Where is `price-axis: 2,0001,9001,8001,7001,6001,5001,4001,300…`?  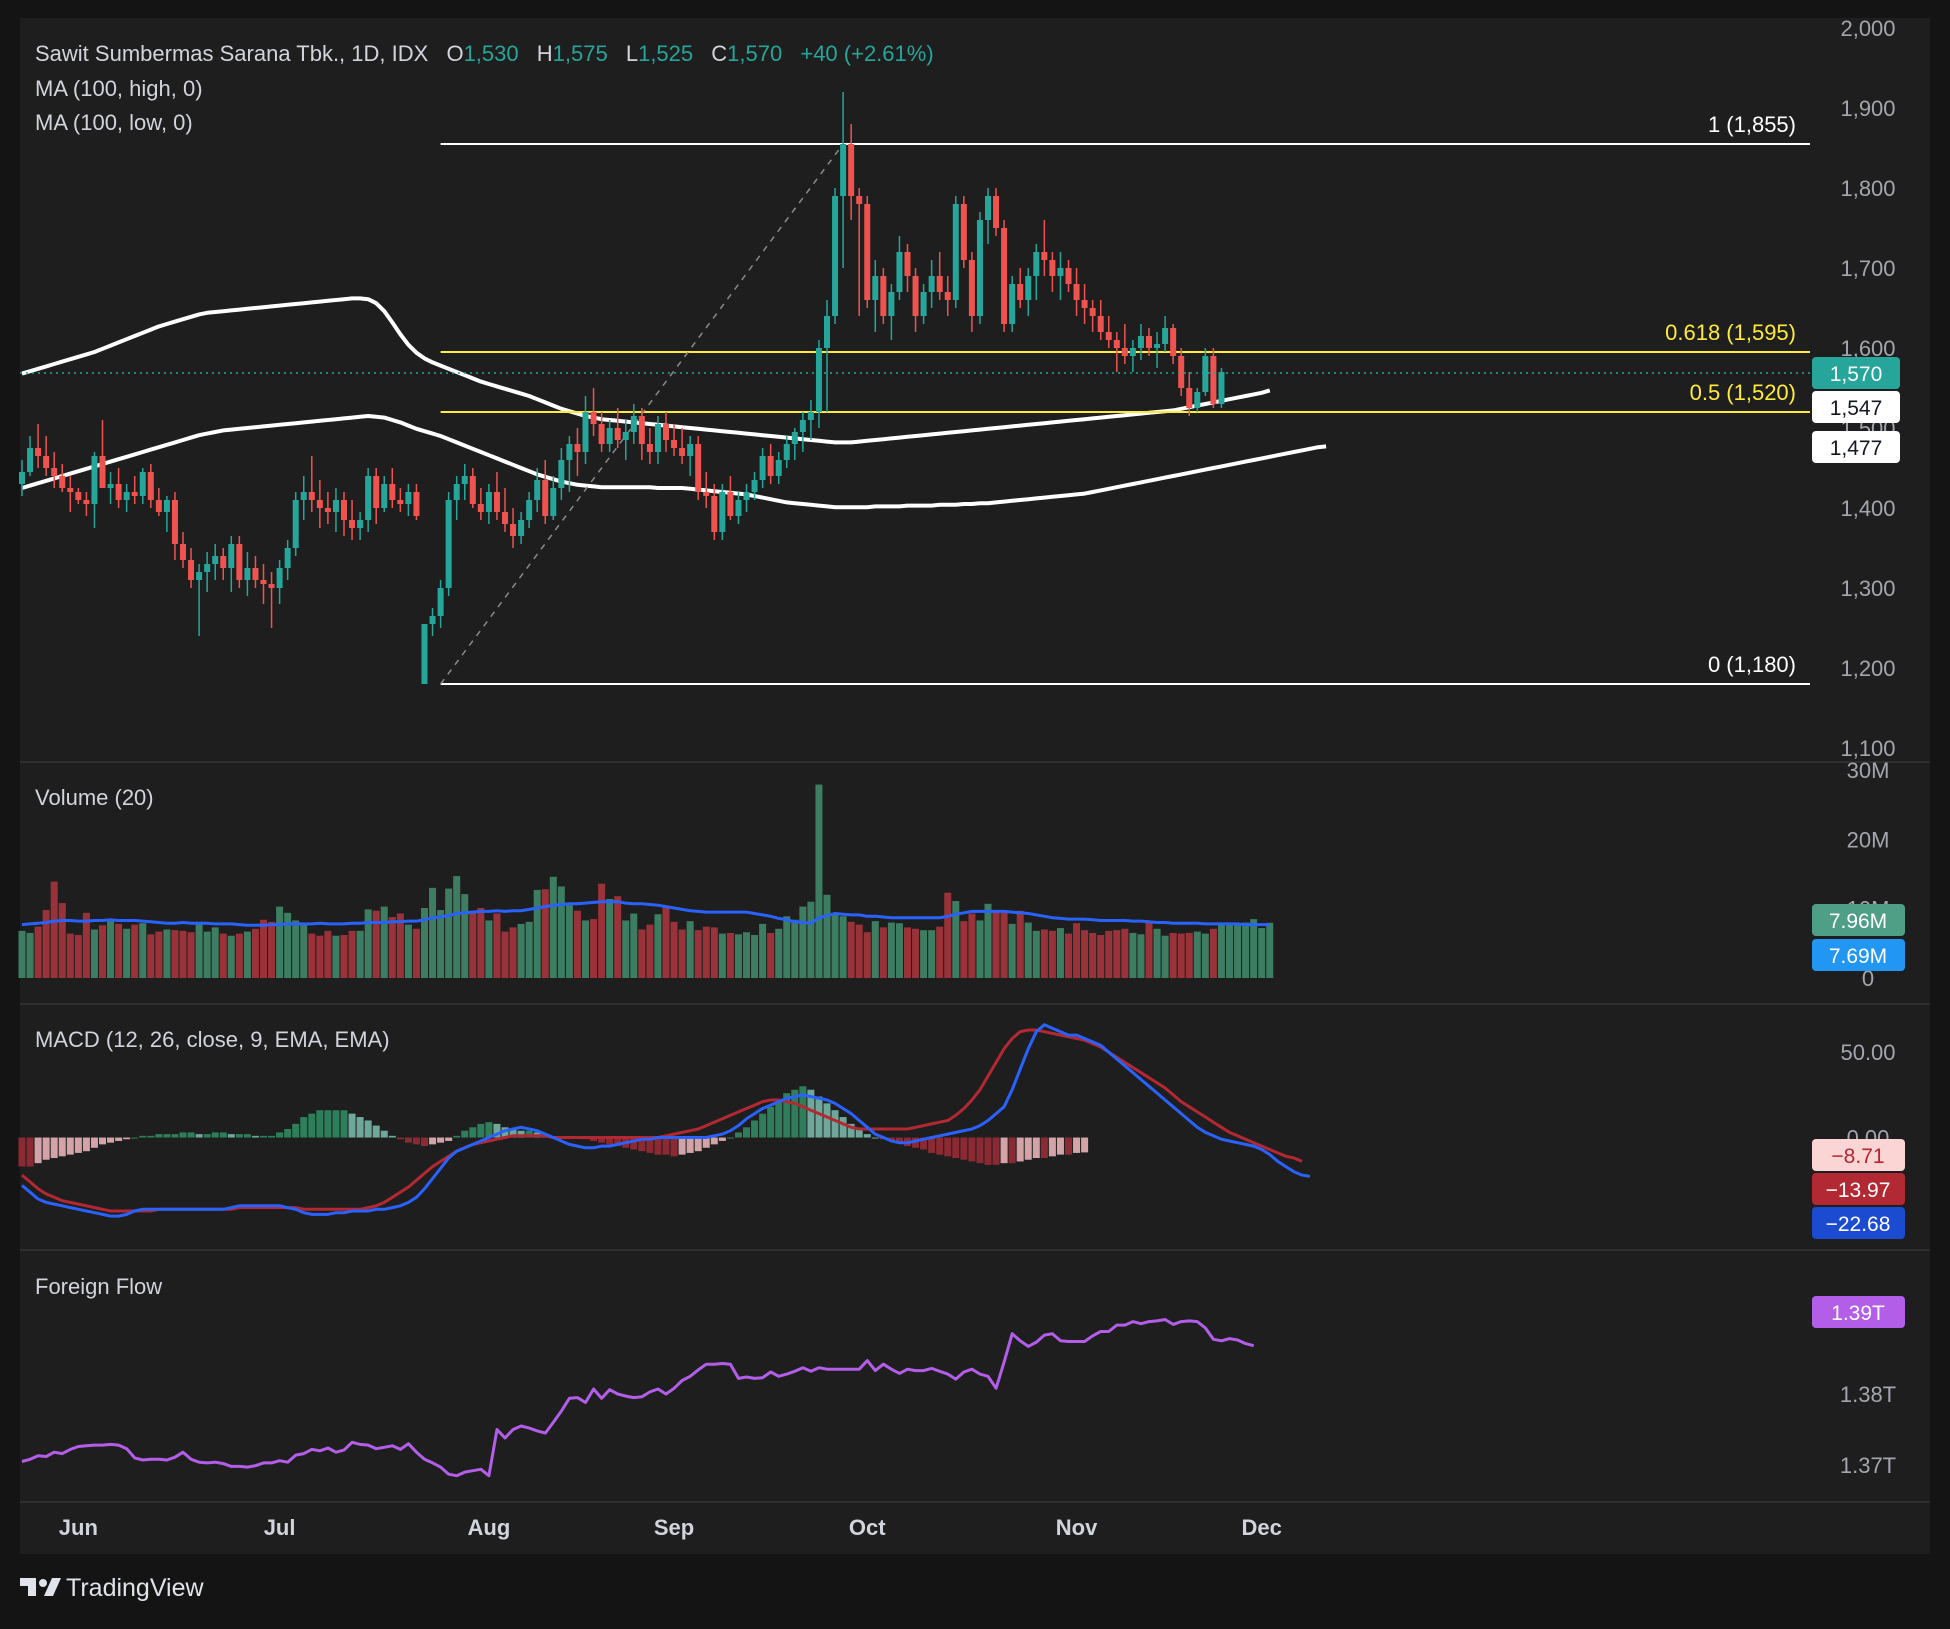 price-axis: 2,0001,9001,8001,7001,6001,5001,4001,300… is located at coordinates (1867, 388).